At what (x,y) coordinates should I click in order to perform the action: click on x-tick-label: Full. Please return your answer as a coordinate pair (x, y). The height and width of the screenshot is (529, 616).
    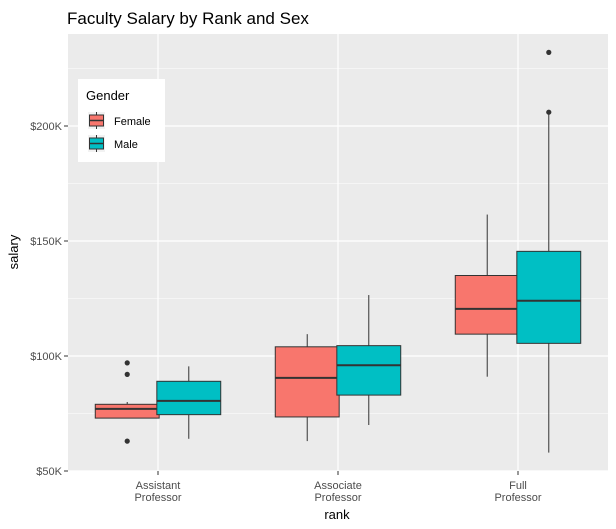
    Looking at the image, I should click on (518, 486).